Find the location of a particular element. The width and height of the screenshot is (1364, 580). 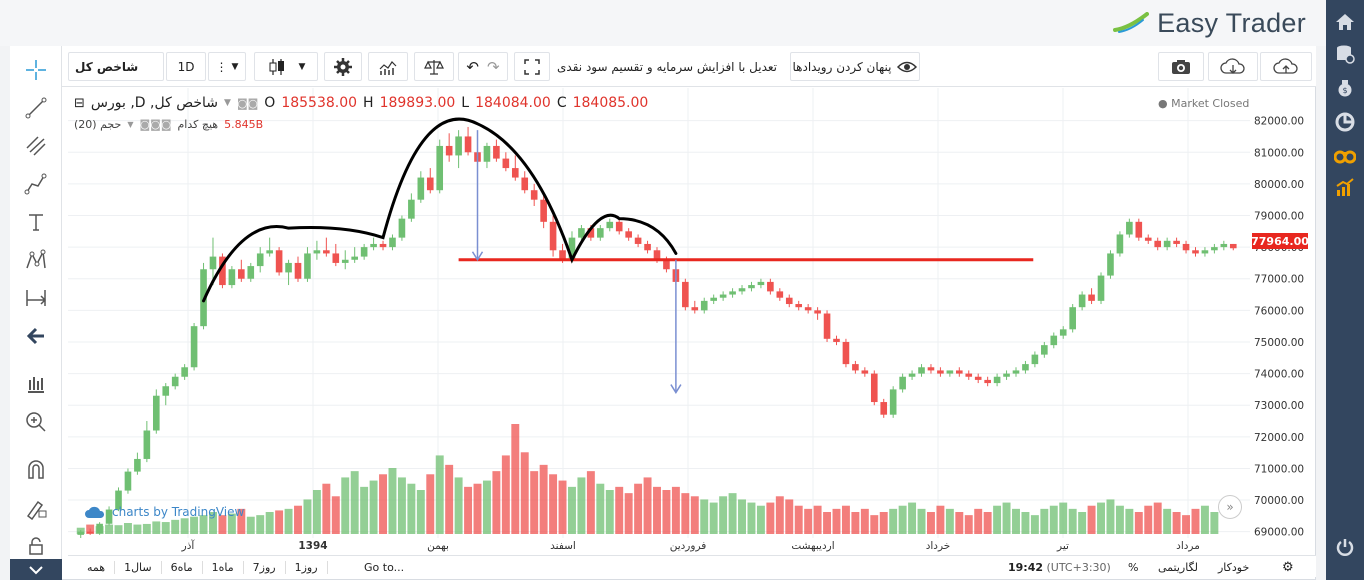

symbol-input: شاخص کل is located at coordinates (107, 66).